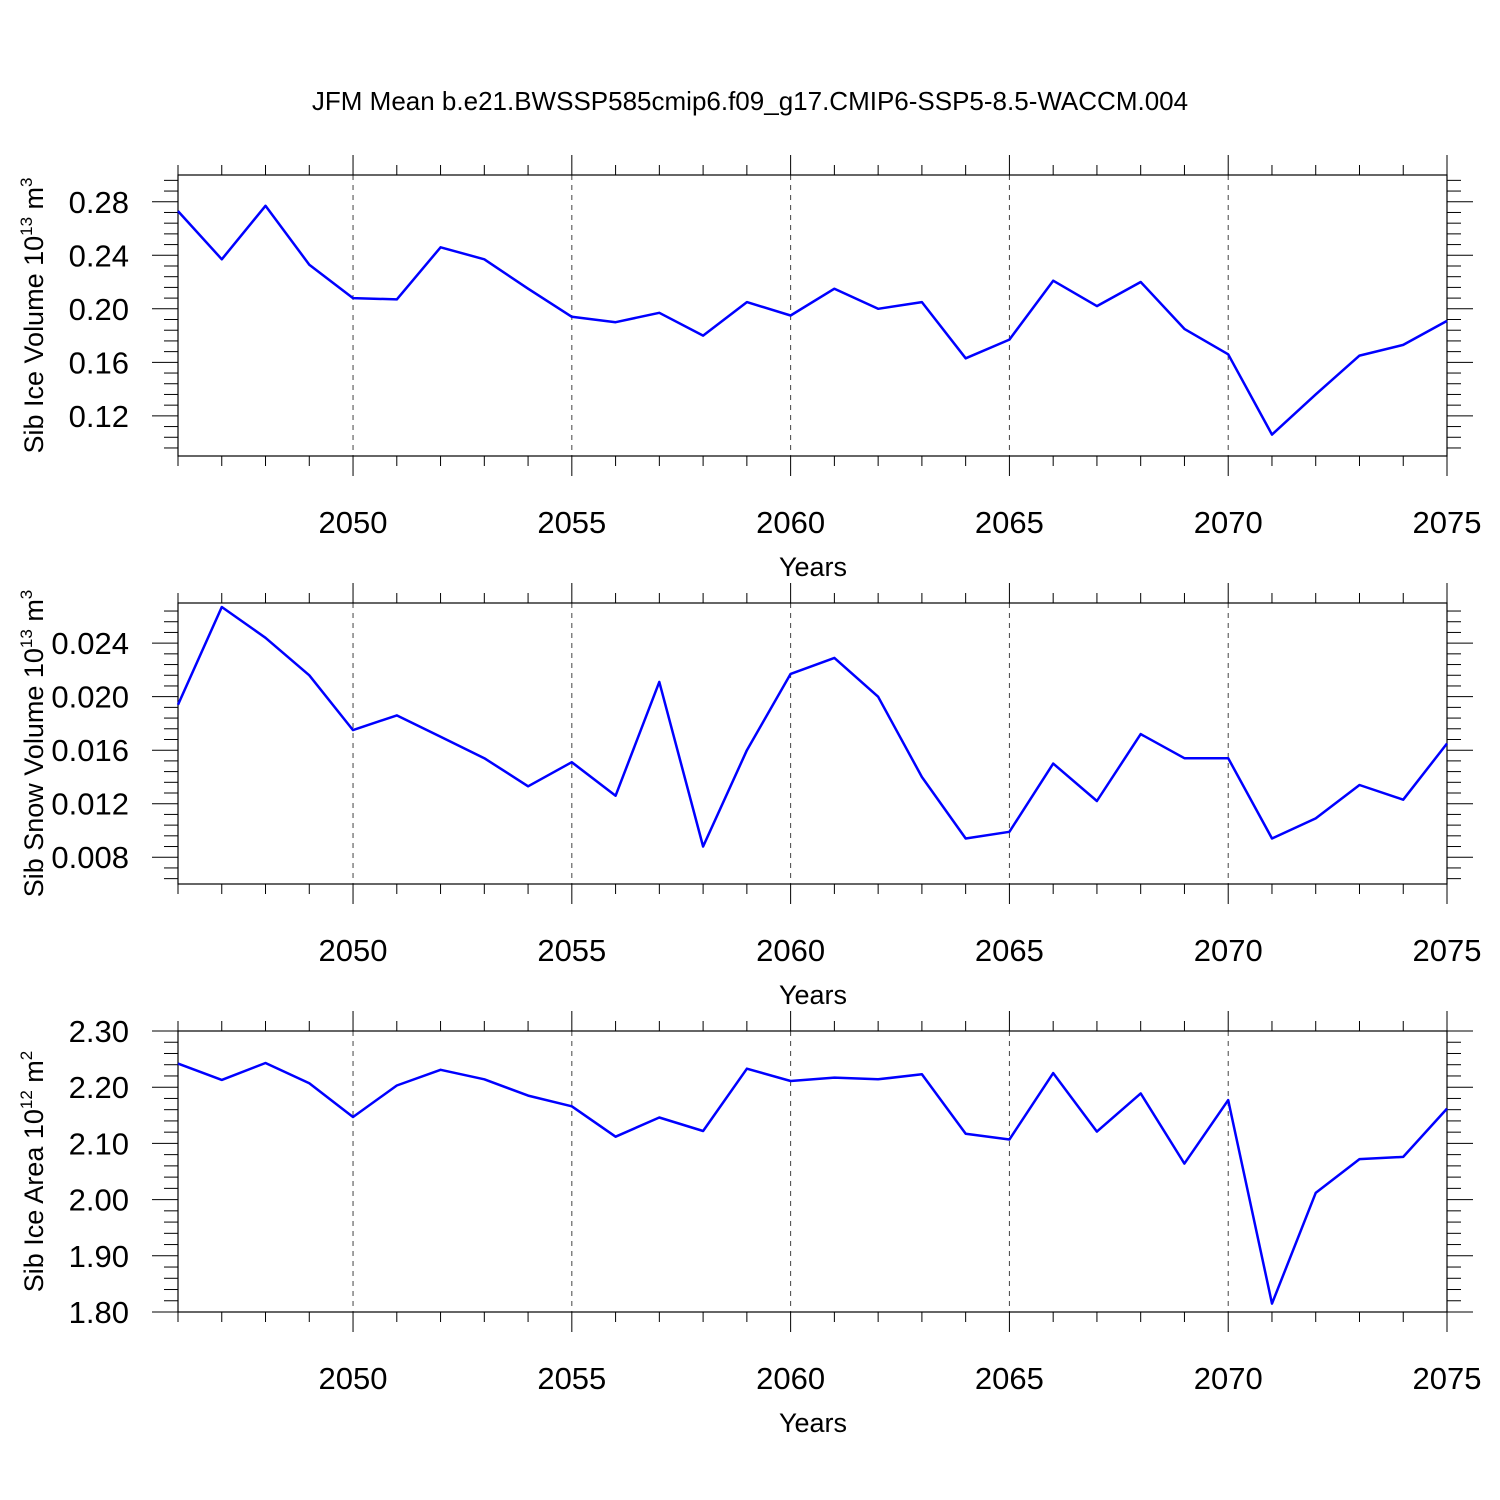 The width and height of the screenshot is (1500, 1500). Describe the element at coordinates (90, 750) in the screenshot. I see `y-tick-label: 0.016` at that location.